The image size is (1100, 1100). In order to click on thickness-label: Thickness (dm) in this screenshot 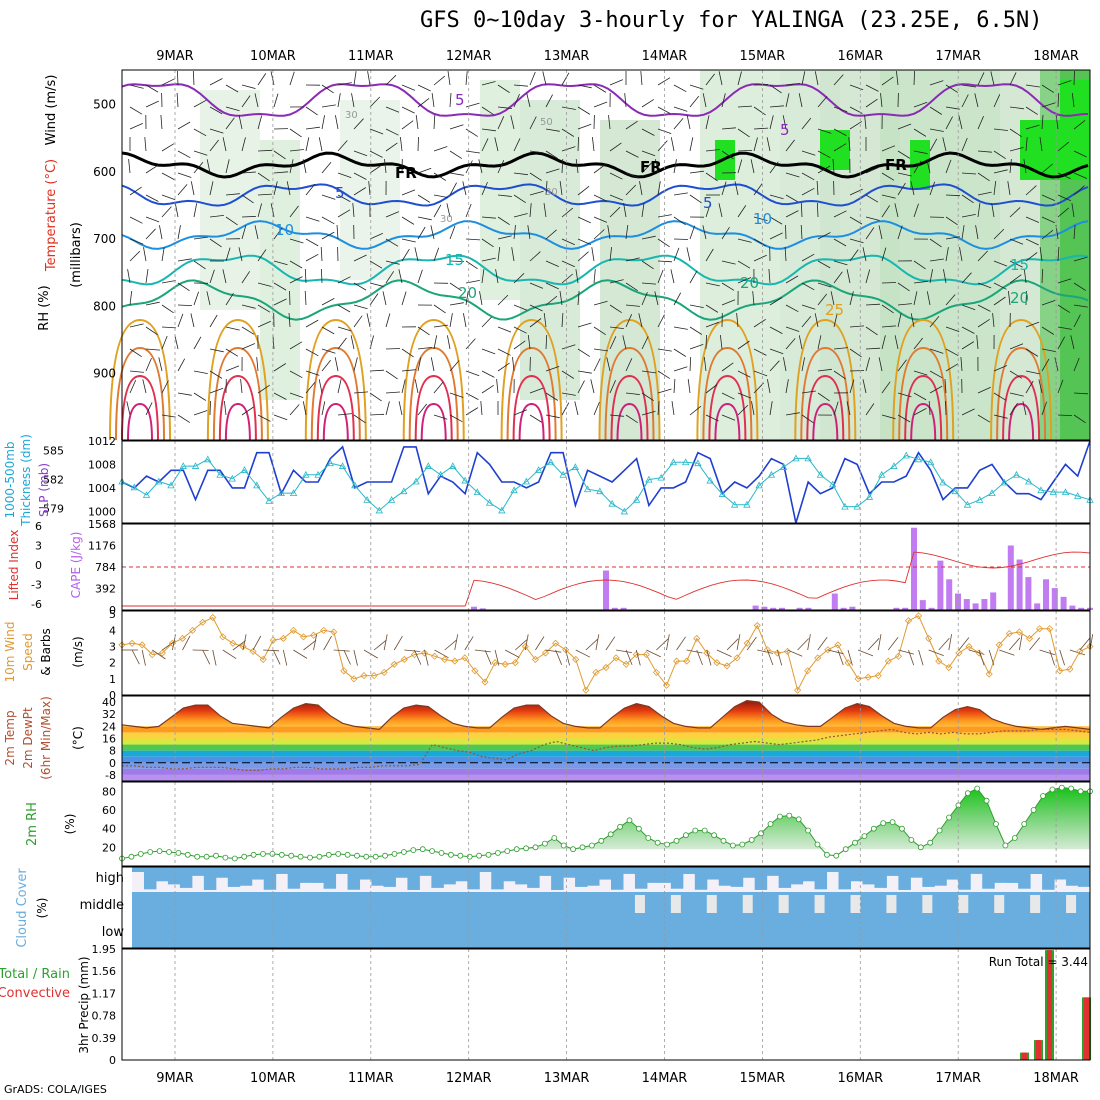, I will do `click(26, 480)`.